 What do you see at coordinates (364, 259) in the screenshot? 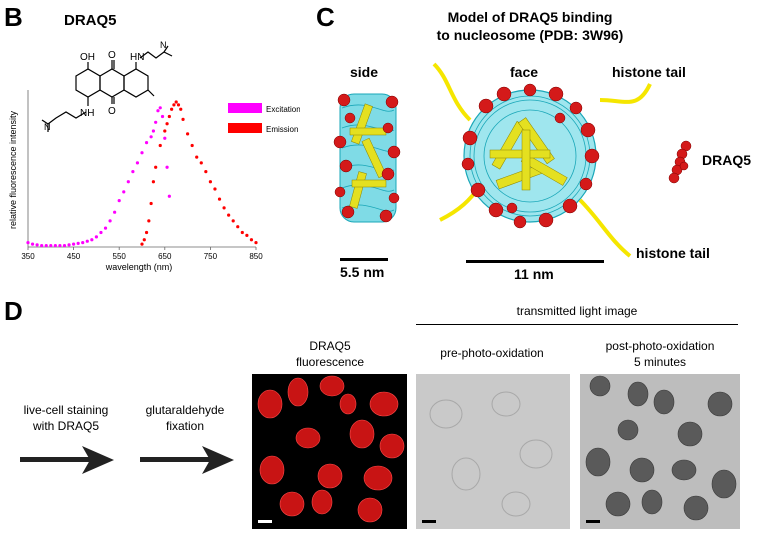
I see `scale-bar-side` at bounding box center [364, 259].